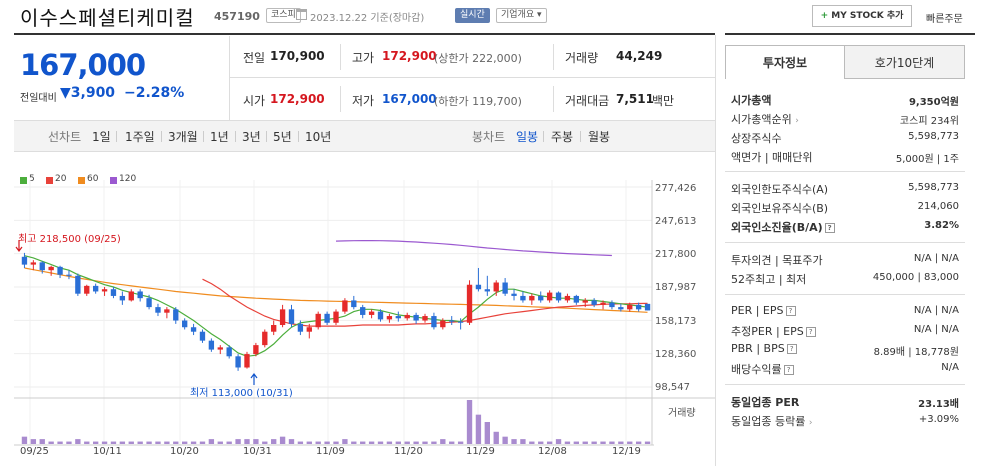 This screenshot has width=983, height=466. Describe the element at coordinates (38, 98) in the screenshot. I see `change-label: 전일대비` at that location.